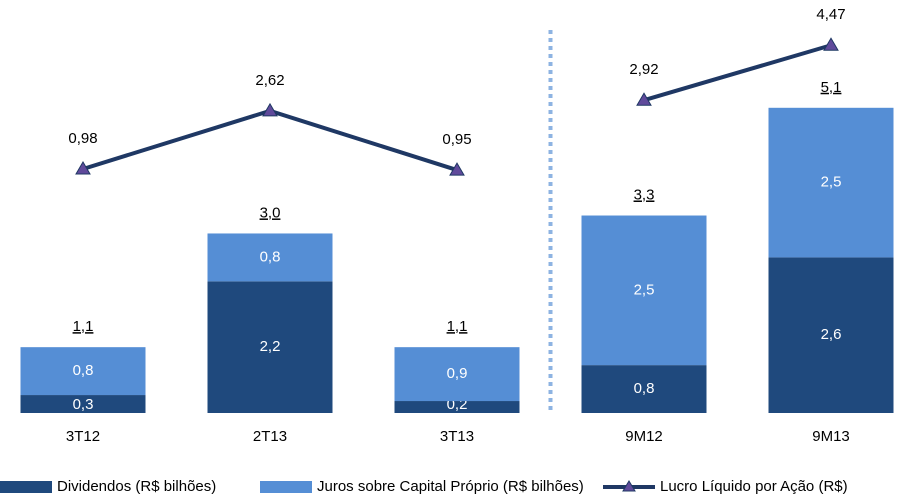  Describe the element at coordinates (456, 139) in the screenshot. I see `line-value-label: 0,95` at that location.